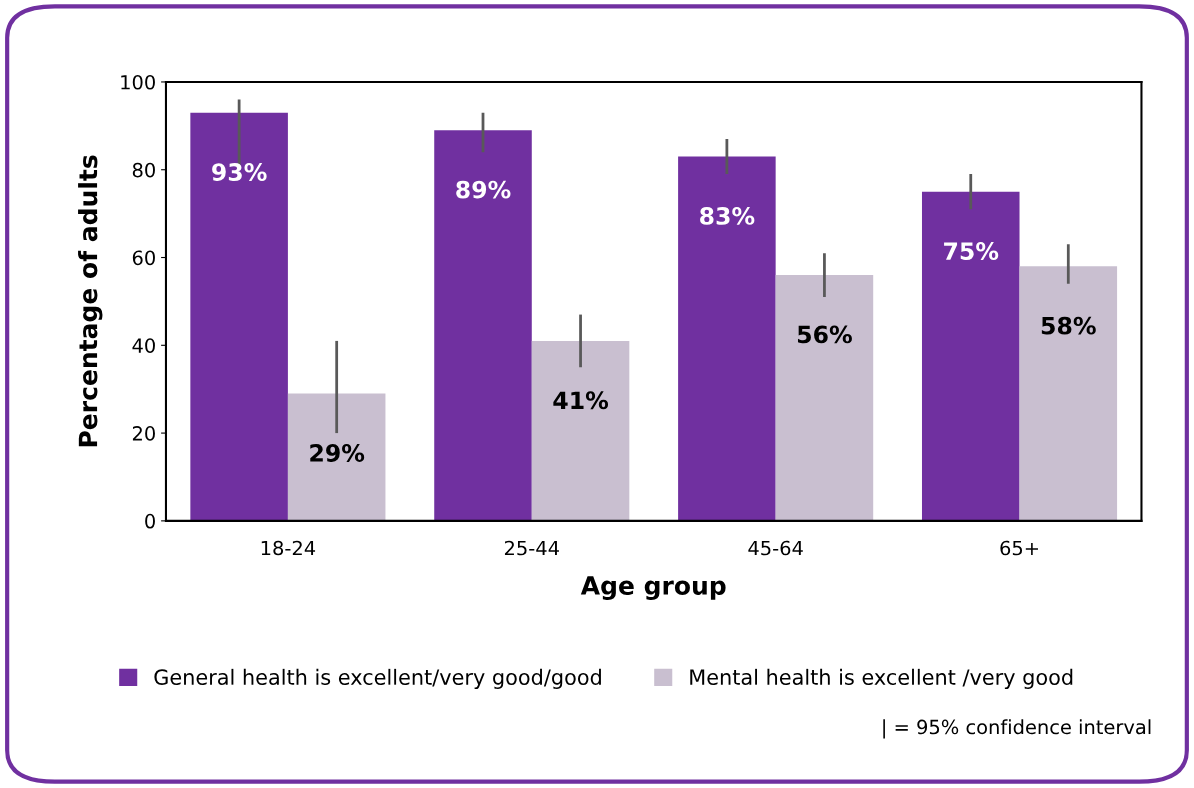 This screenshot has width=1194, height=788. What do you see at coordinates (239, 172) in the screenshot?
I see `data-label: 93%` at bounding box center [239, 172].